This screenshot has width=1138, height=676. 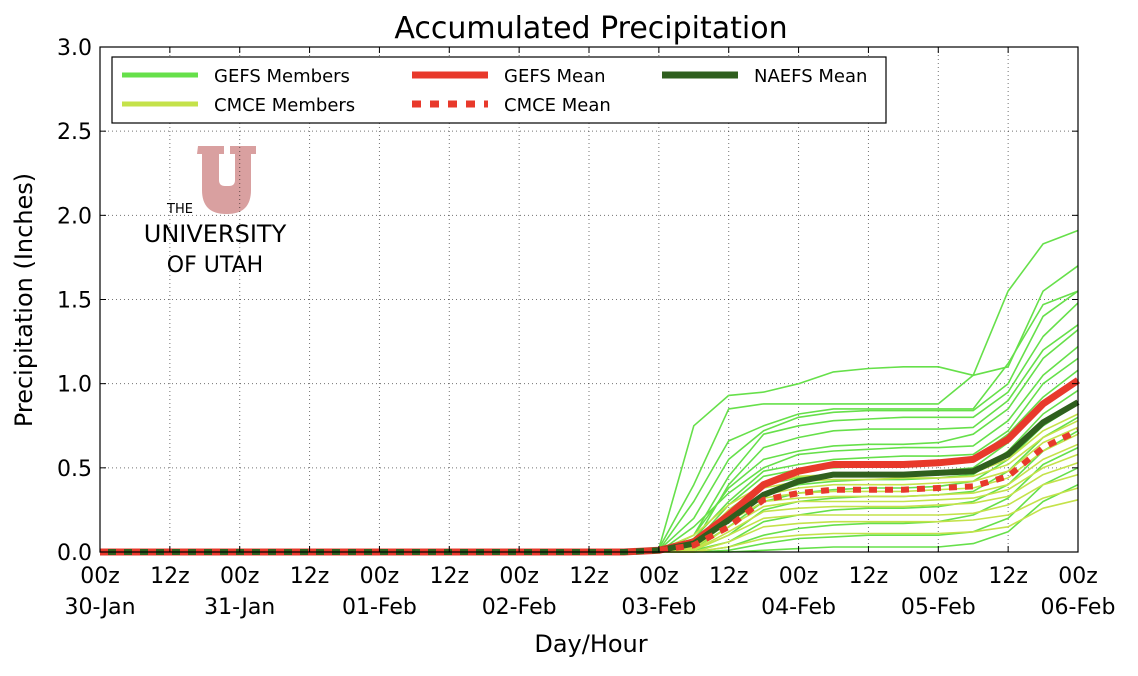 I want to click on logo-text-of-utah: OF UTAH, so click(x=215, y=265).